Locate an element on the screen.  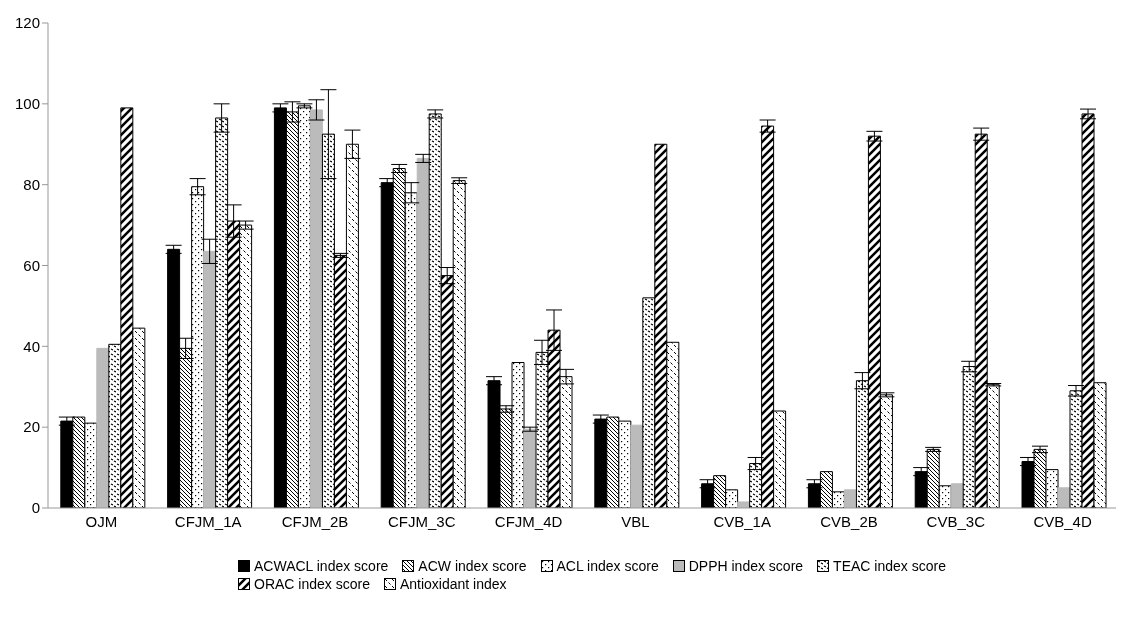
legend-label: ACWACL index score is located at coordinates (321, 566).